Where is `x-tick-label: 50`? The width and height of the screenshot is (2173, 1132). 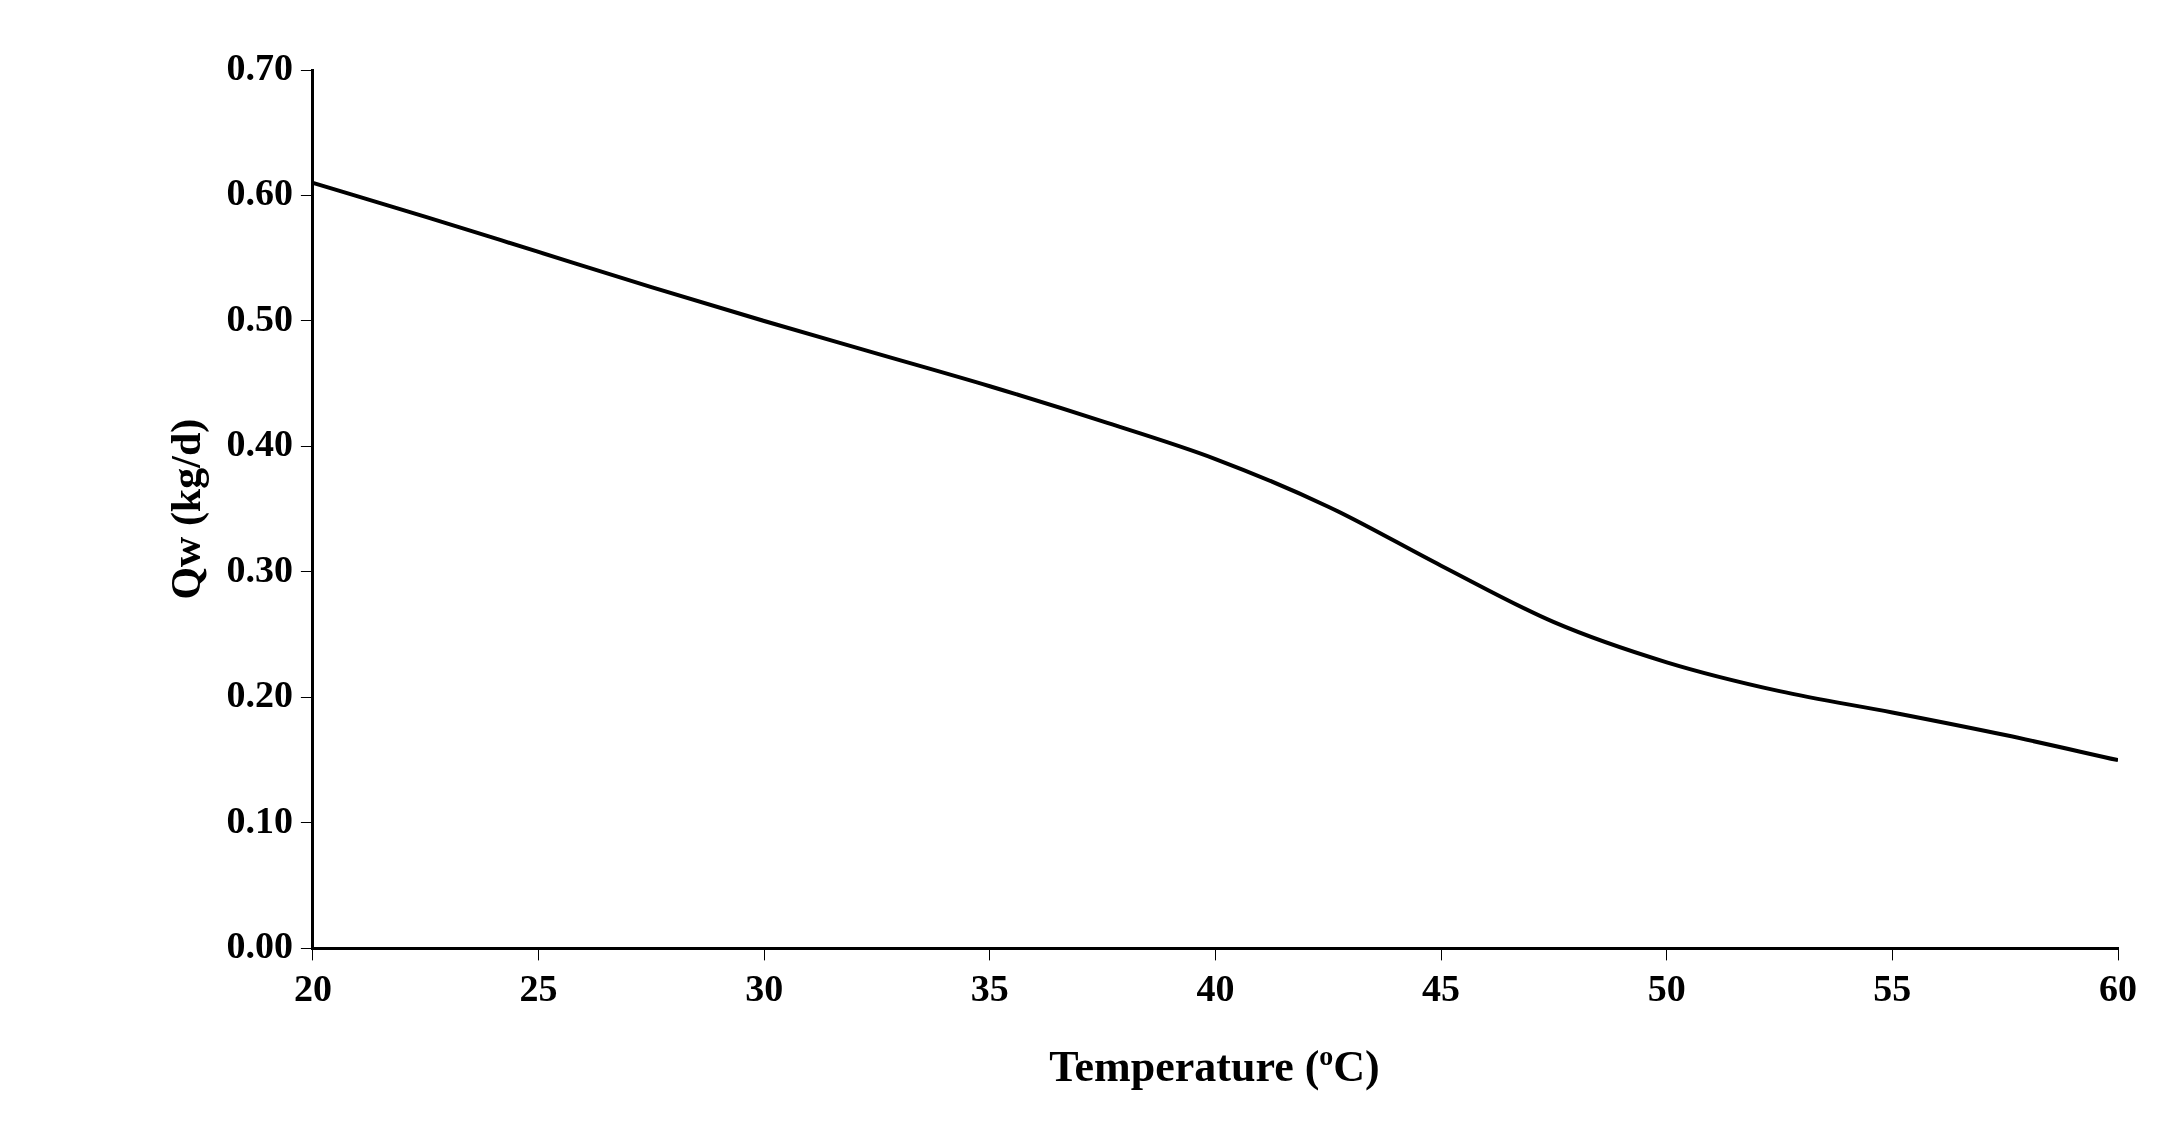 x-tick-label: 50 is located at coordinates (1666, 988).